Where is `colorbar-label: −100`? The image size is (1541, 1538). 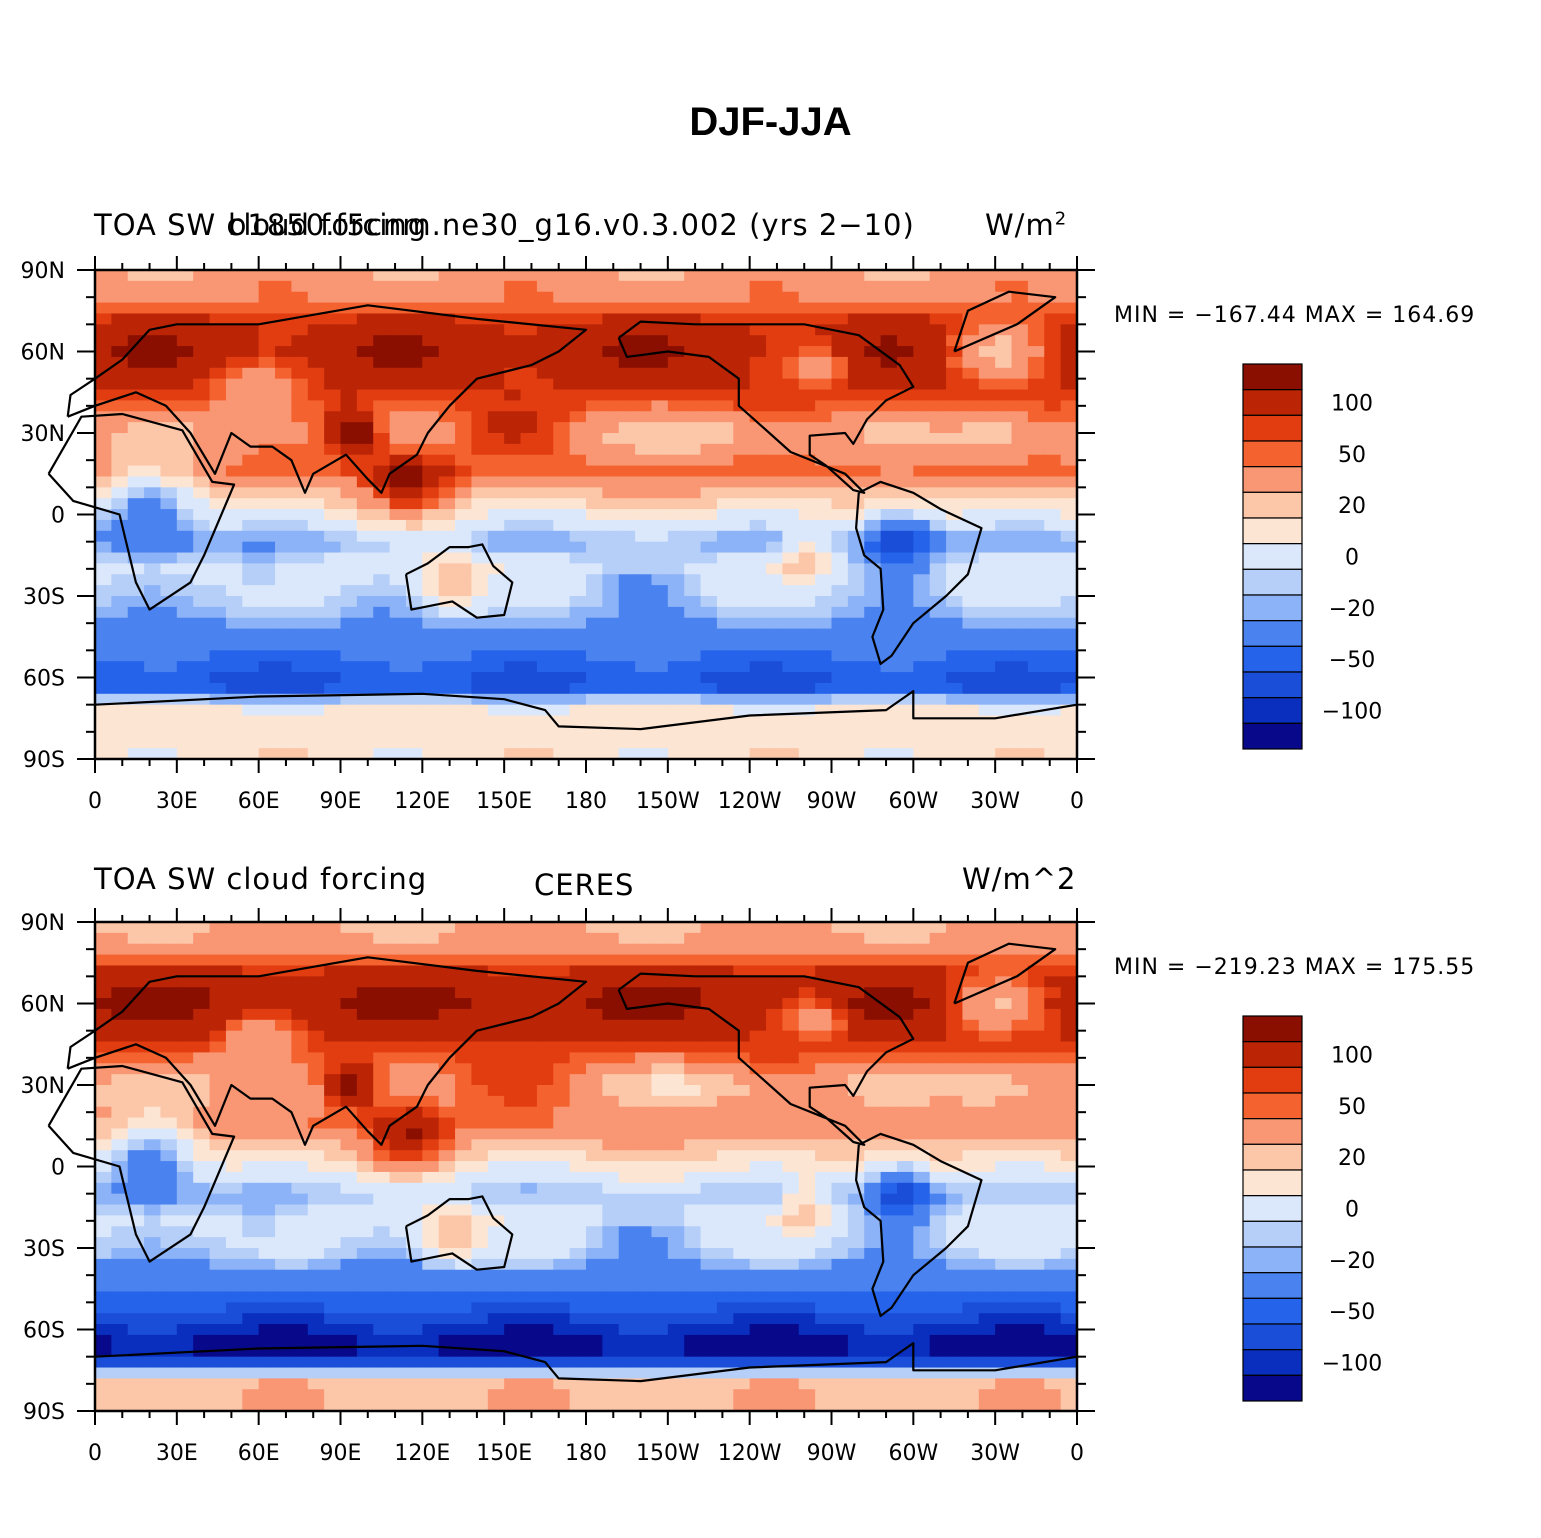
colorbar-label: −100 is located at coordinates (1352, 712).